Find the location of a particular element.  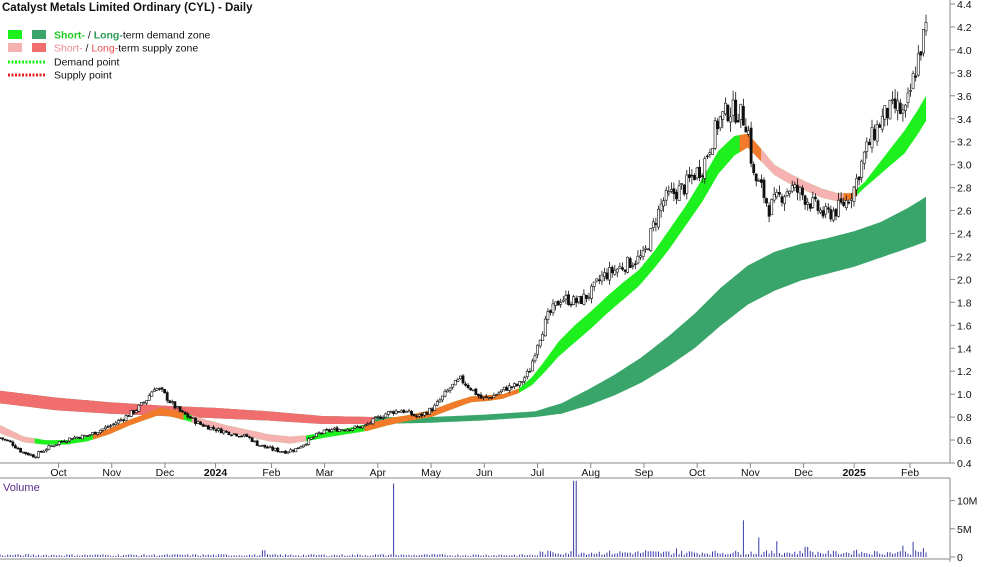

legend-item-demand-point: Demand point is located at coordinates (63, 63).